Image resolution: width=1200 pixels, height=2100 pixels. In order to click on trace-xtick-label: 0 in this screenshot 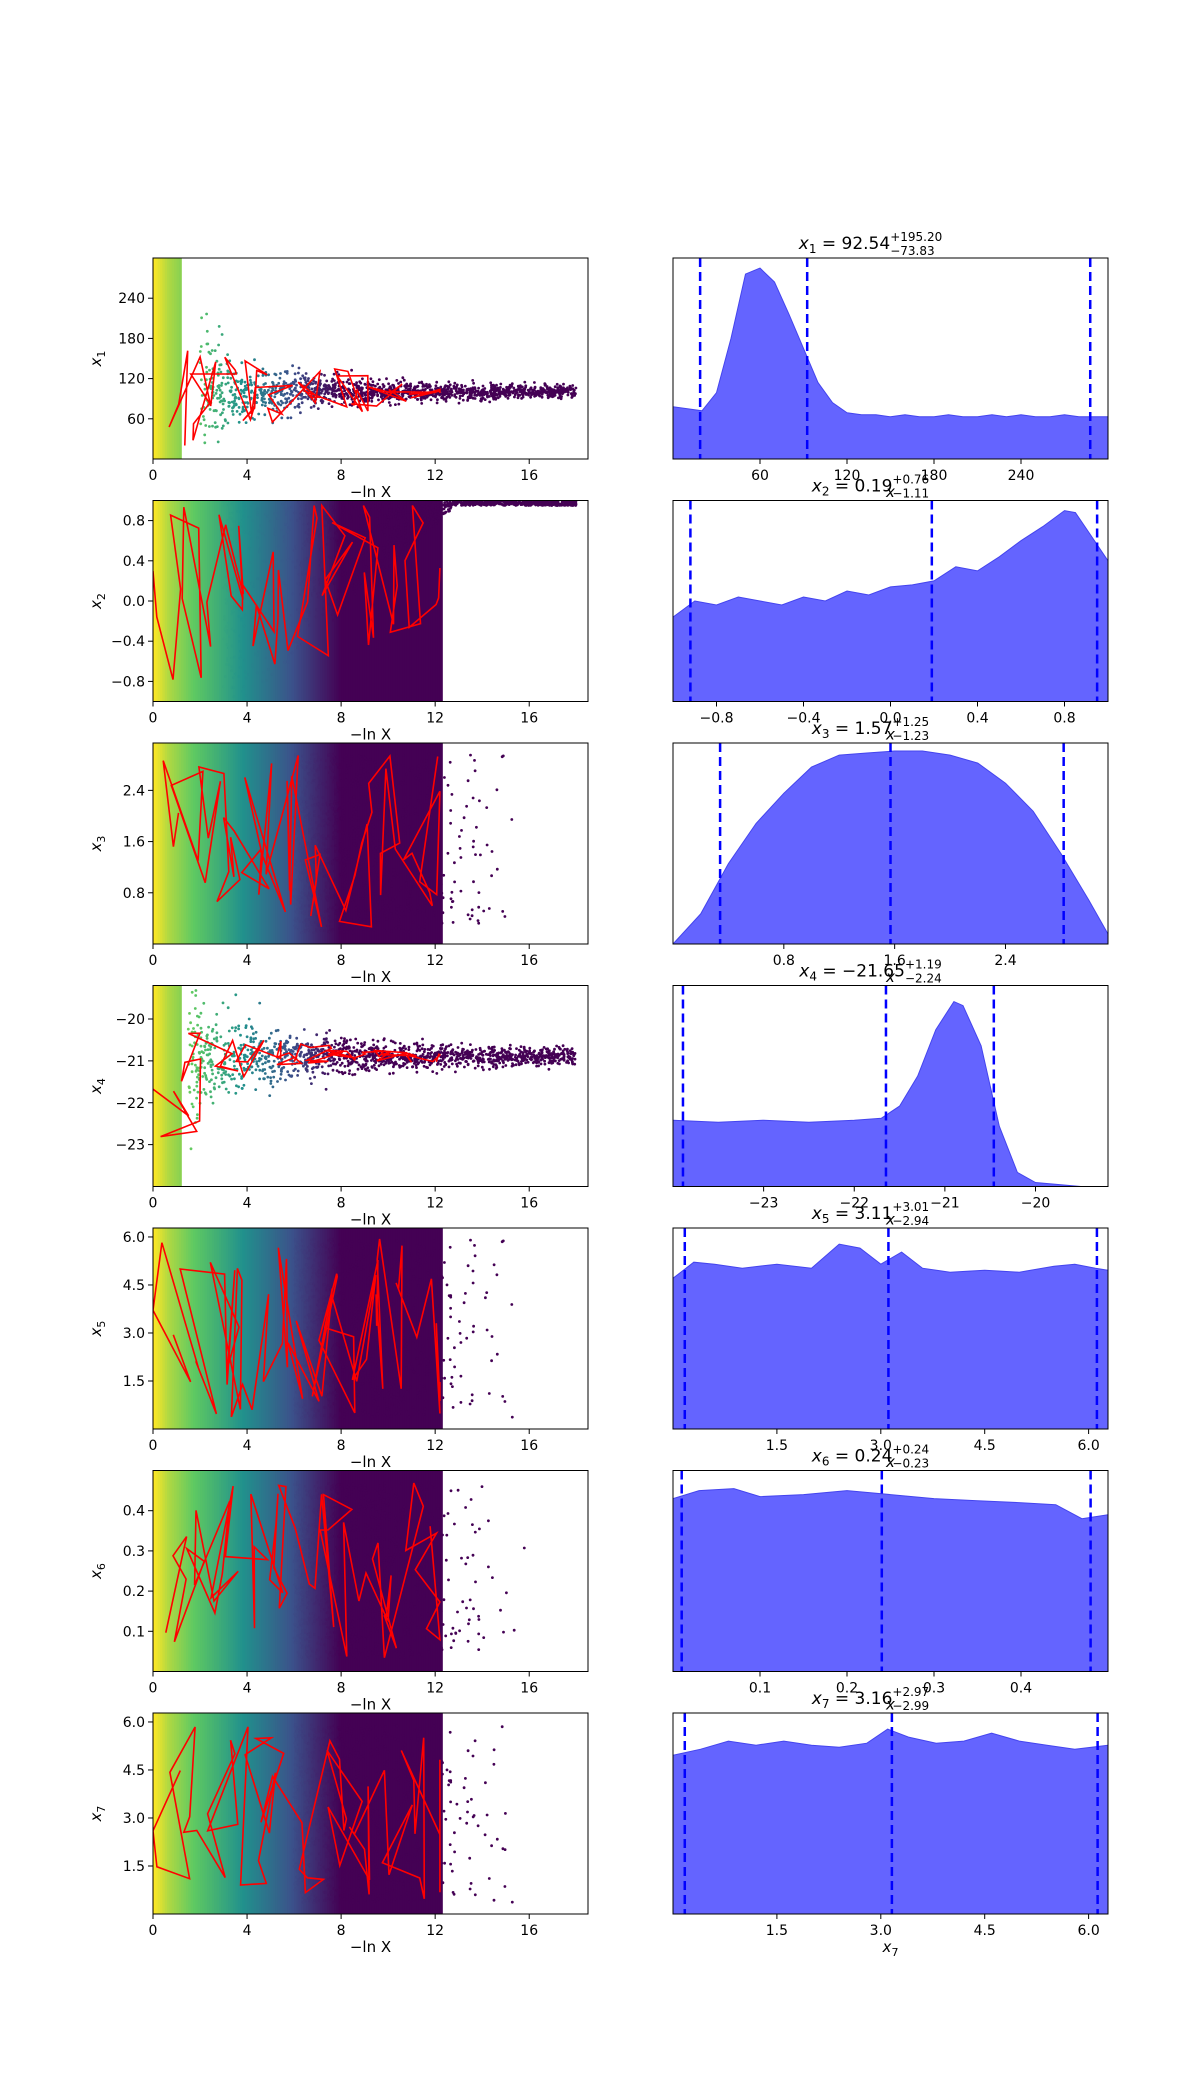, I will do `click(153, 476)`.